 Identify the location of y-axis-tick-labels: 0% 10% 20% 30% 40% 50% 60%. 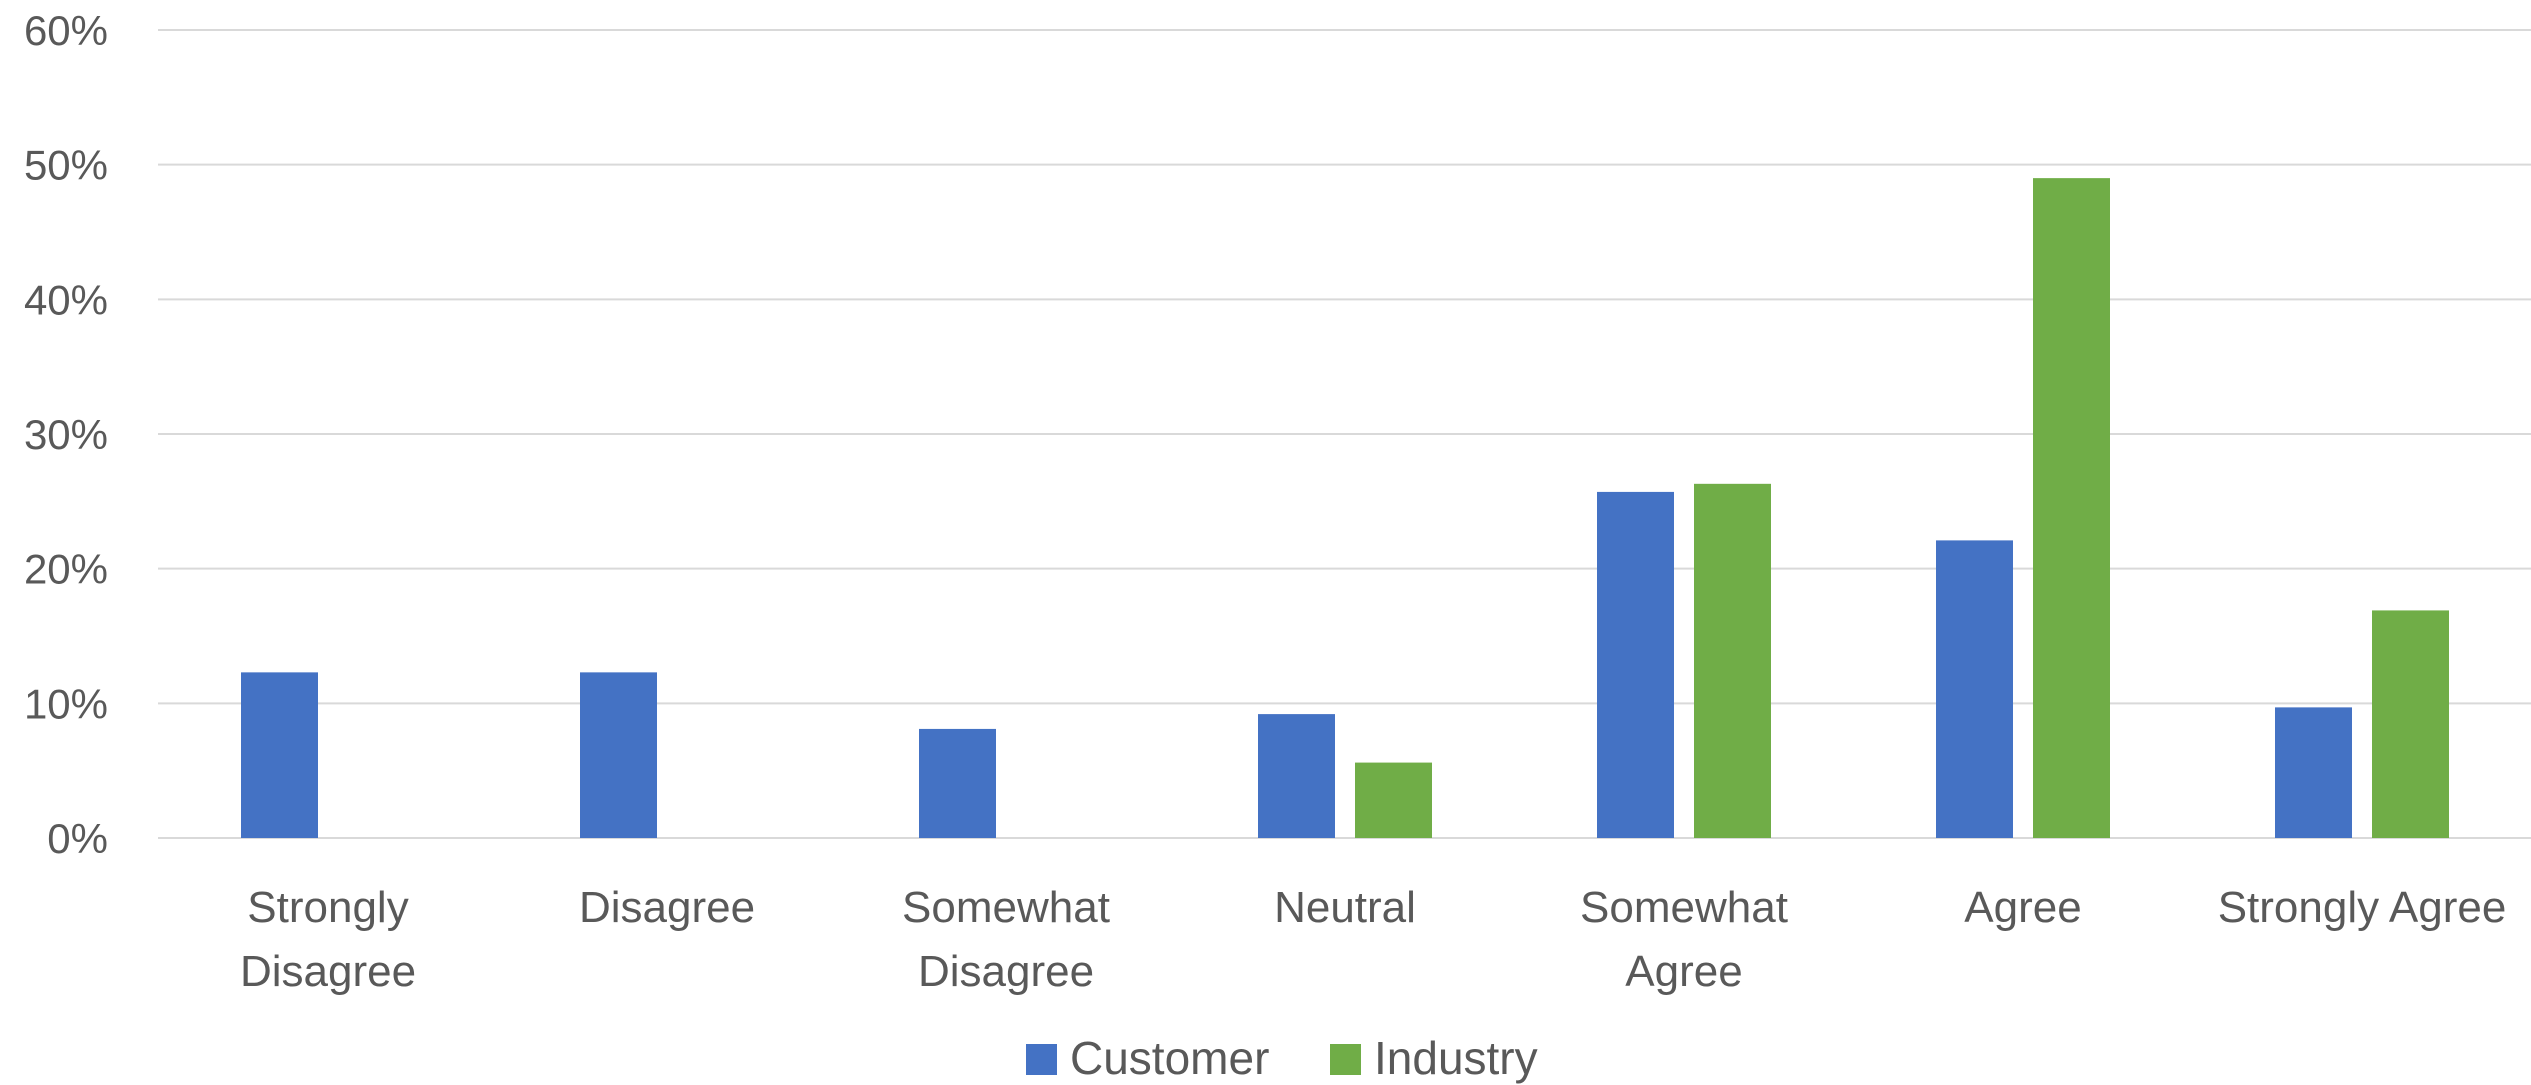
(66, 434).